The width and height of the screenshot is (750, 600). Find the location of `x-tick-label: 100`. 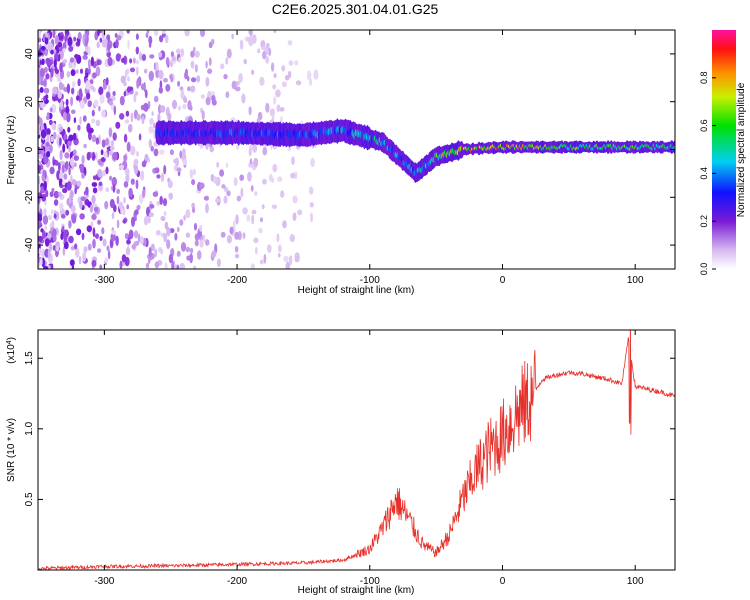

x-tick-label: 100 is located at coordinates (635, 581).